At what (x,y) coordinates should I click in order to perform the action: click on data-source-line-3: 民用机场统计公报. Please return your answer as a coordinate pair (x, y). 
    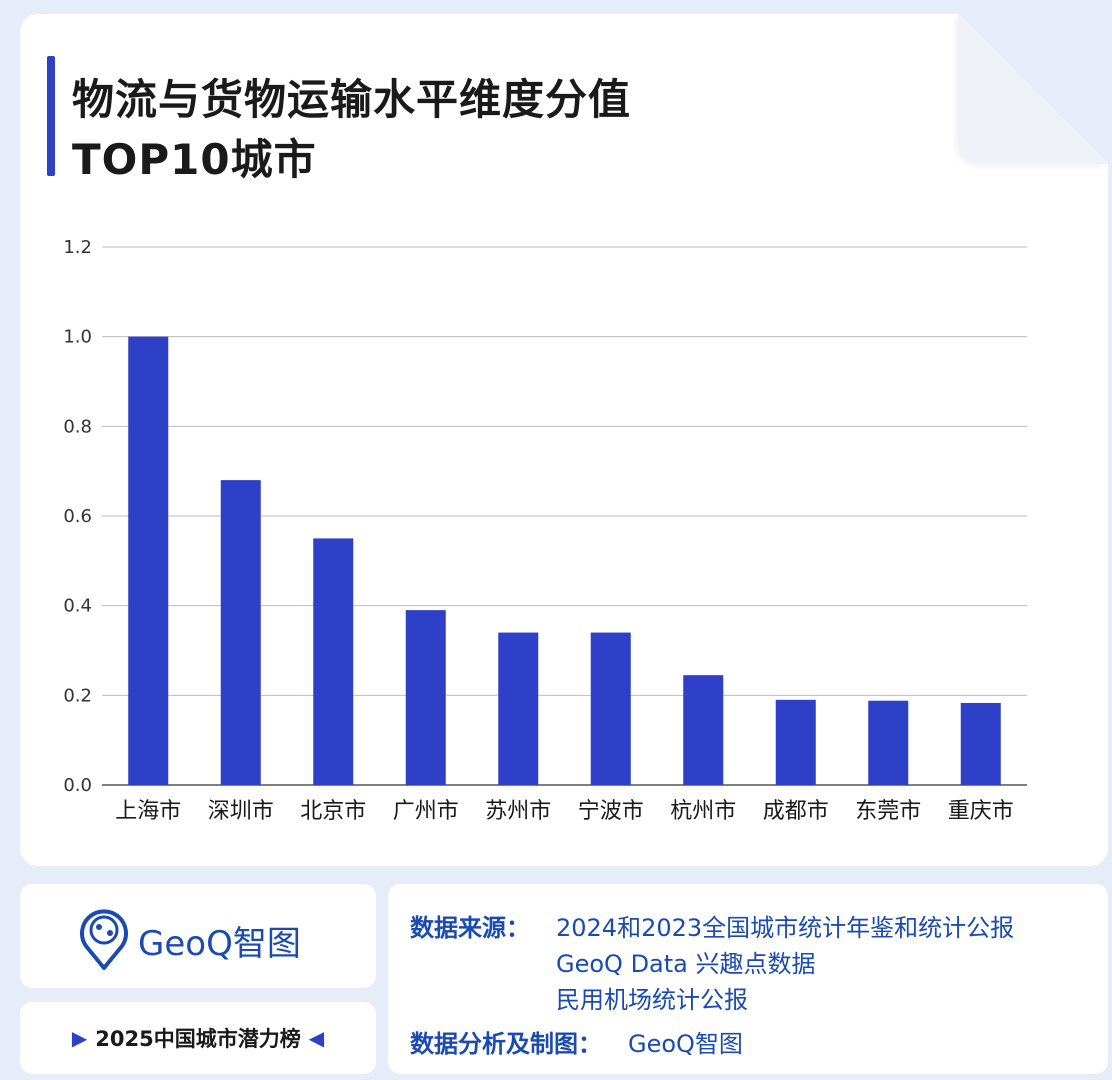
    Looking at the image, I should click on (652, 1000).